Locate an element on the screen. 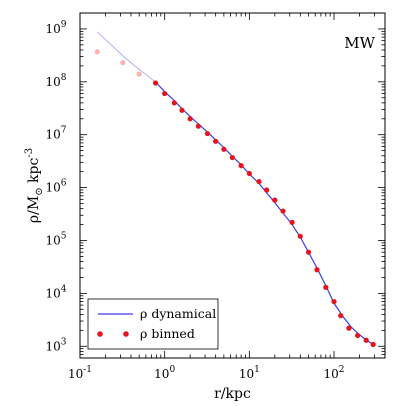  dynamical-line-faded is located at coordinates (126, 57).